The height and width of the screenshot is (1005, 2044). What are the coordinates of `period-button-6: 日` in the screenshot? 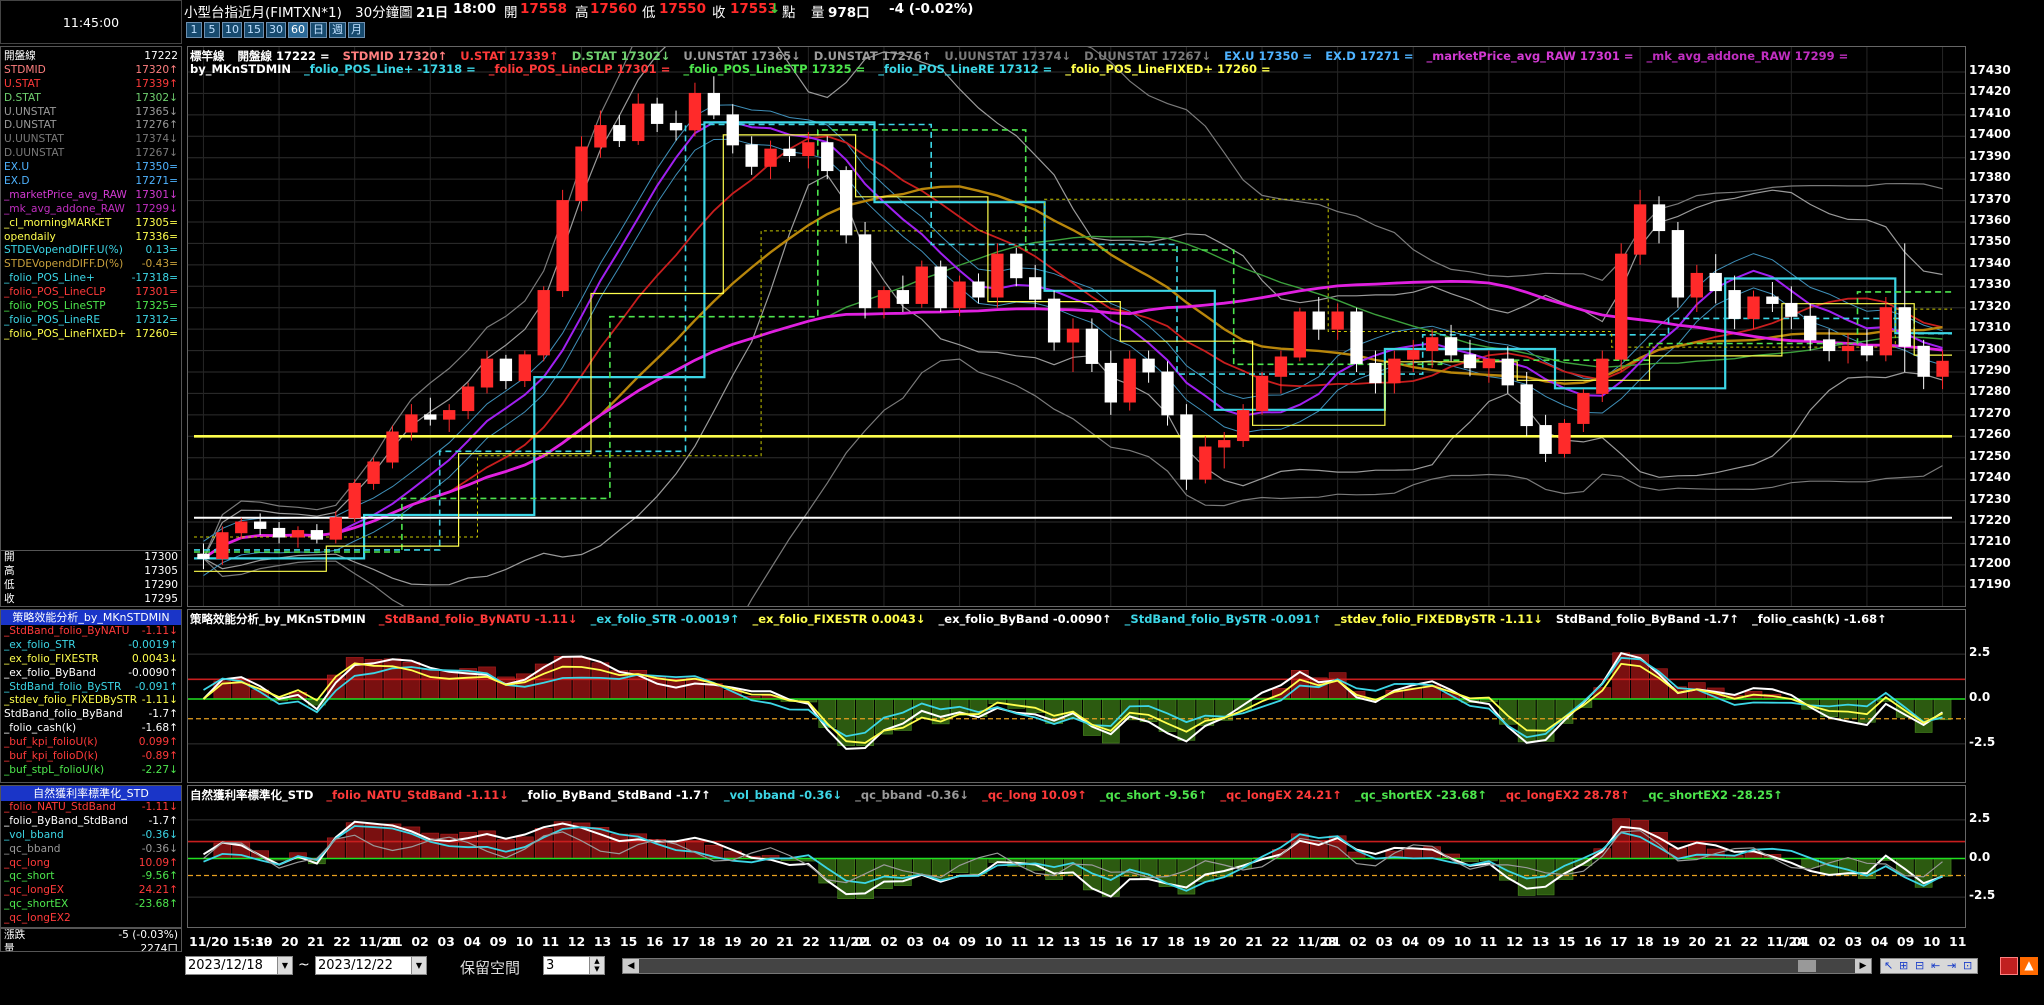 It's located at (318, 30).